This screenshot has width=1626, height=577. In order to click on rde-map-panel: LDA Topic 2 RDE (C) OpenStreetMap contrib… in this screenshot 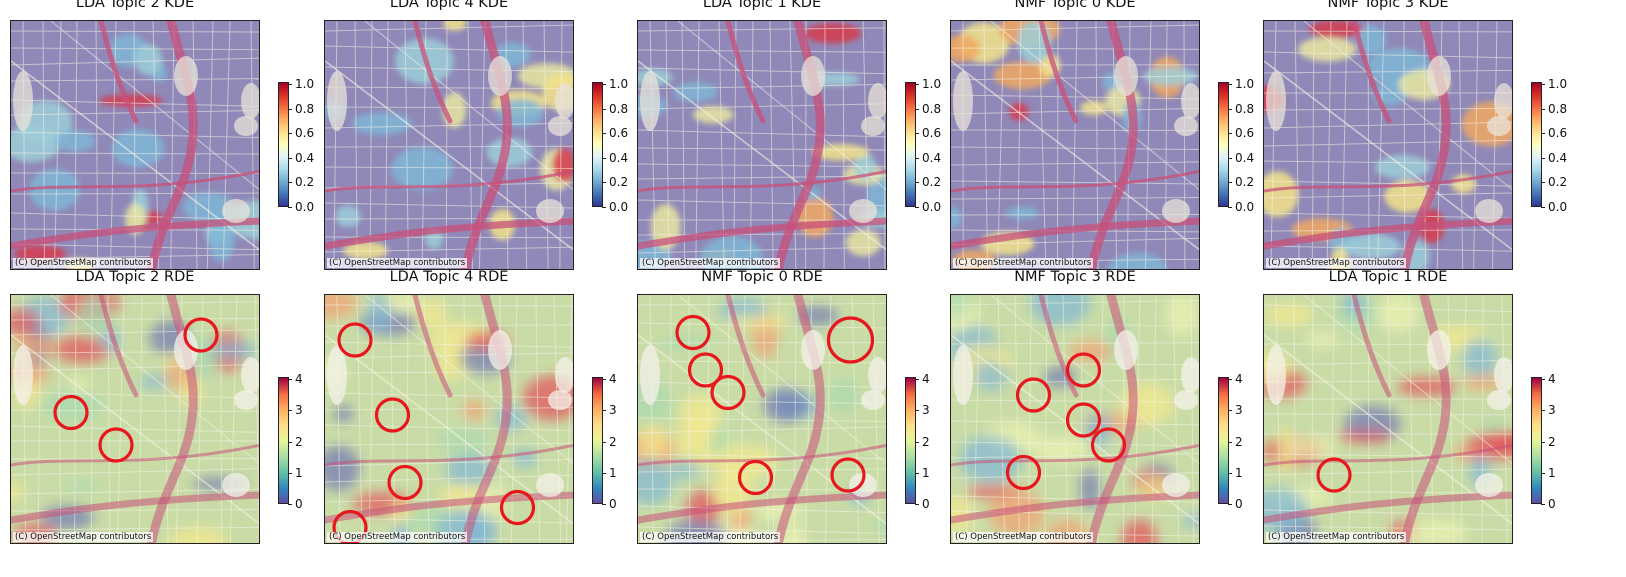, I will do `click(164, 406)`.